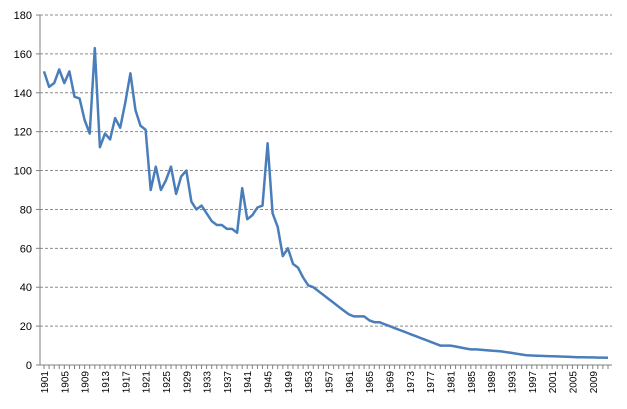 The height and width of the screenshot is (409, 627). Describe the element at coordinates (228, 382) in the screenshot. I see `x-tick-label: 1937` at that location.